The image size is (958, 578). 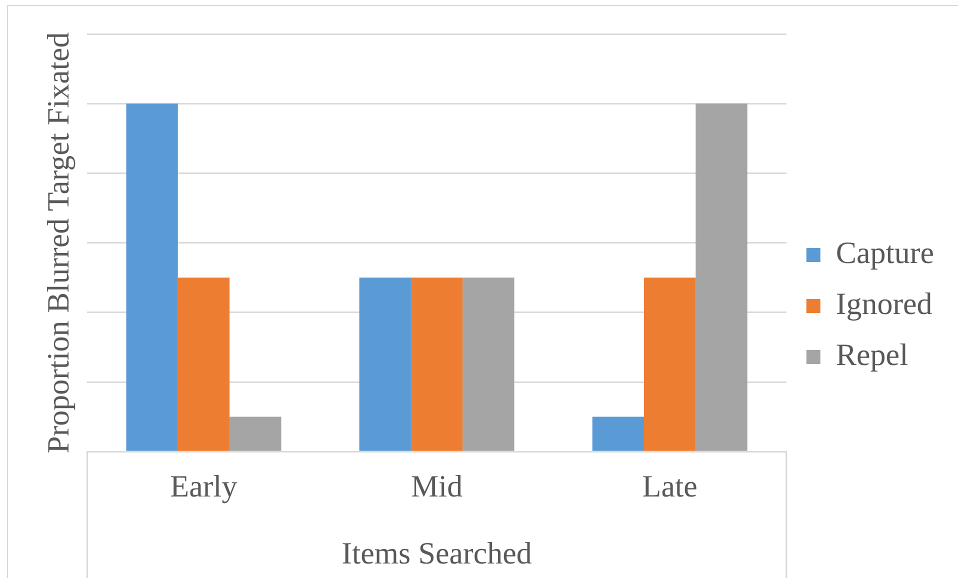 What do you see at coordinates (437, 553) in the screenshot?
I see `x-axis-title: Items Searched` at bounding box center [437, 553].